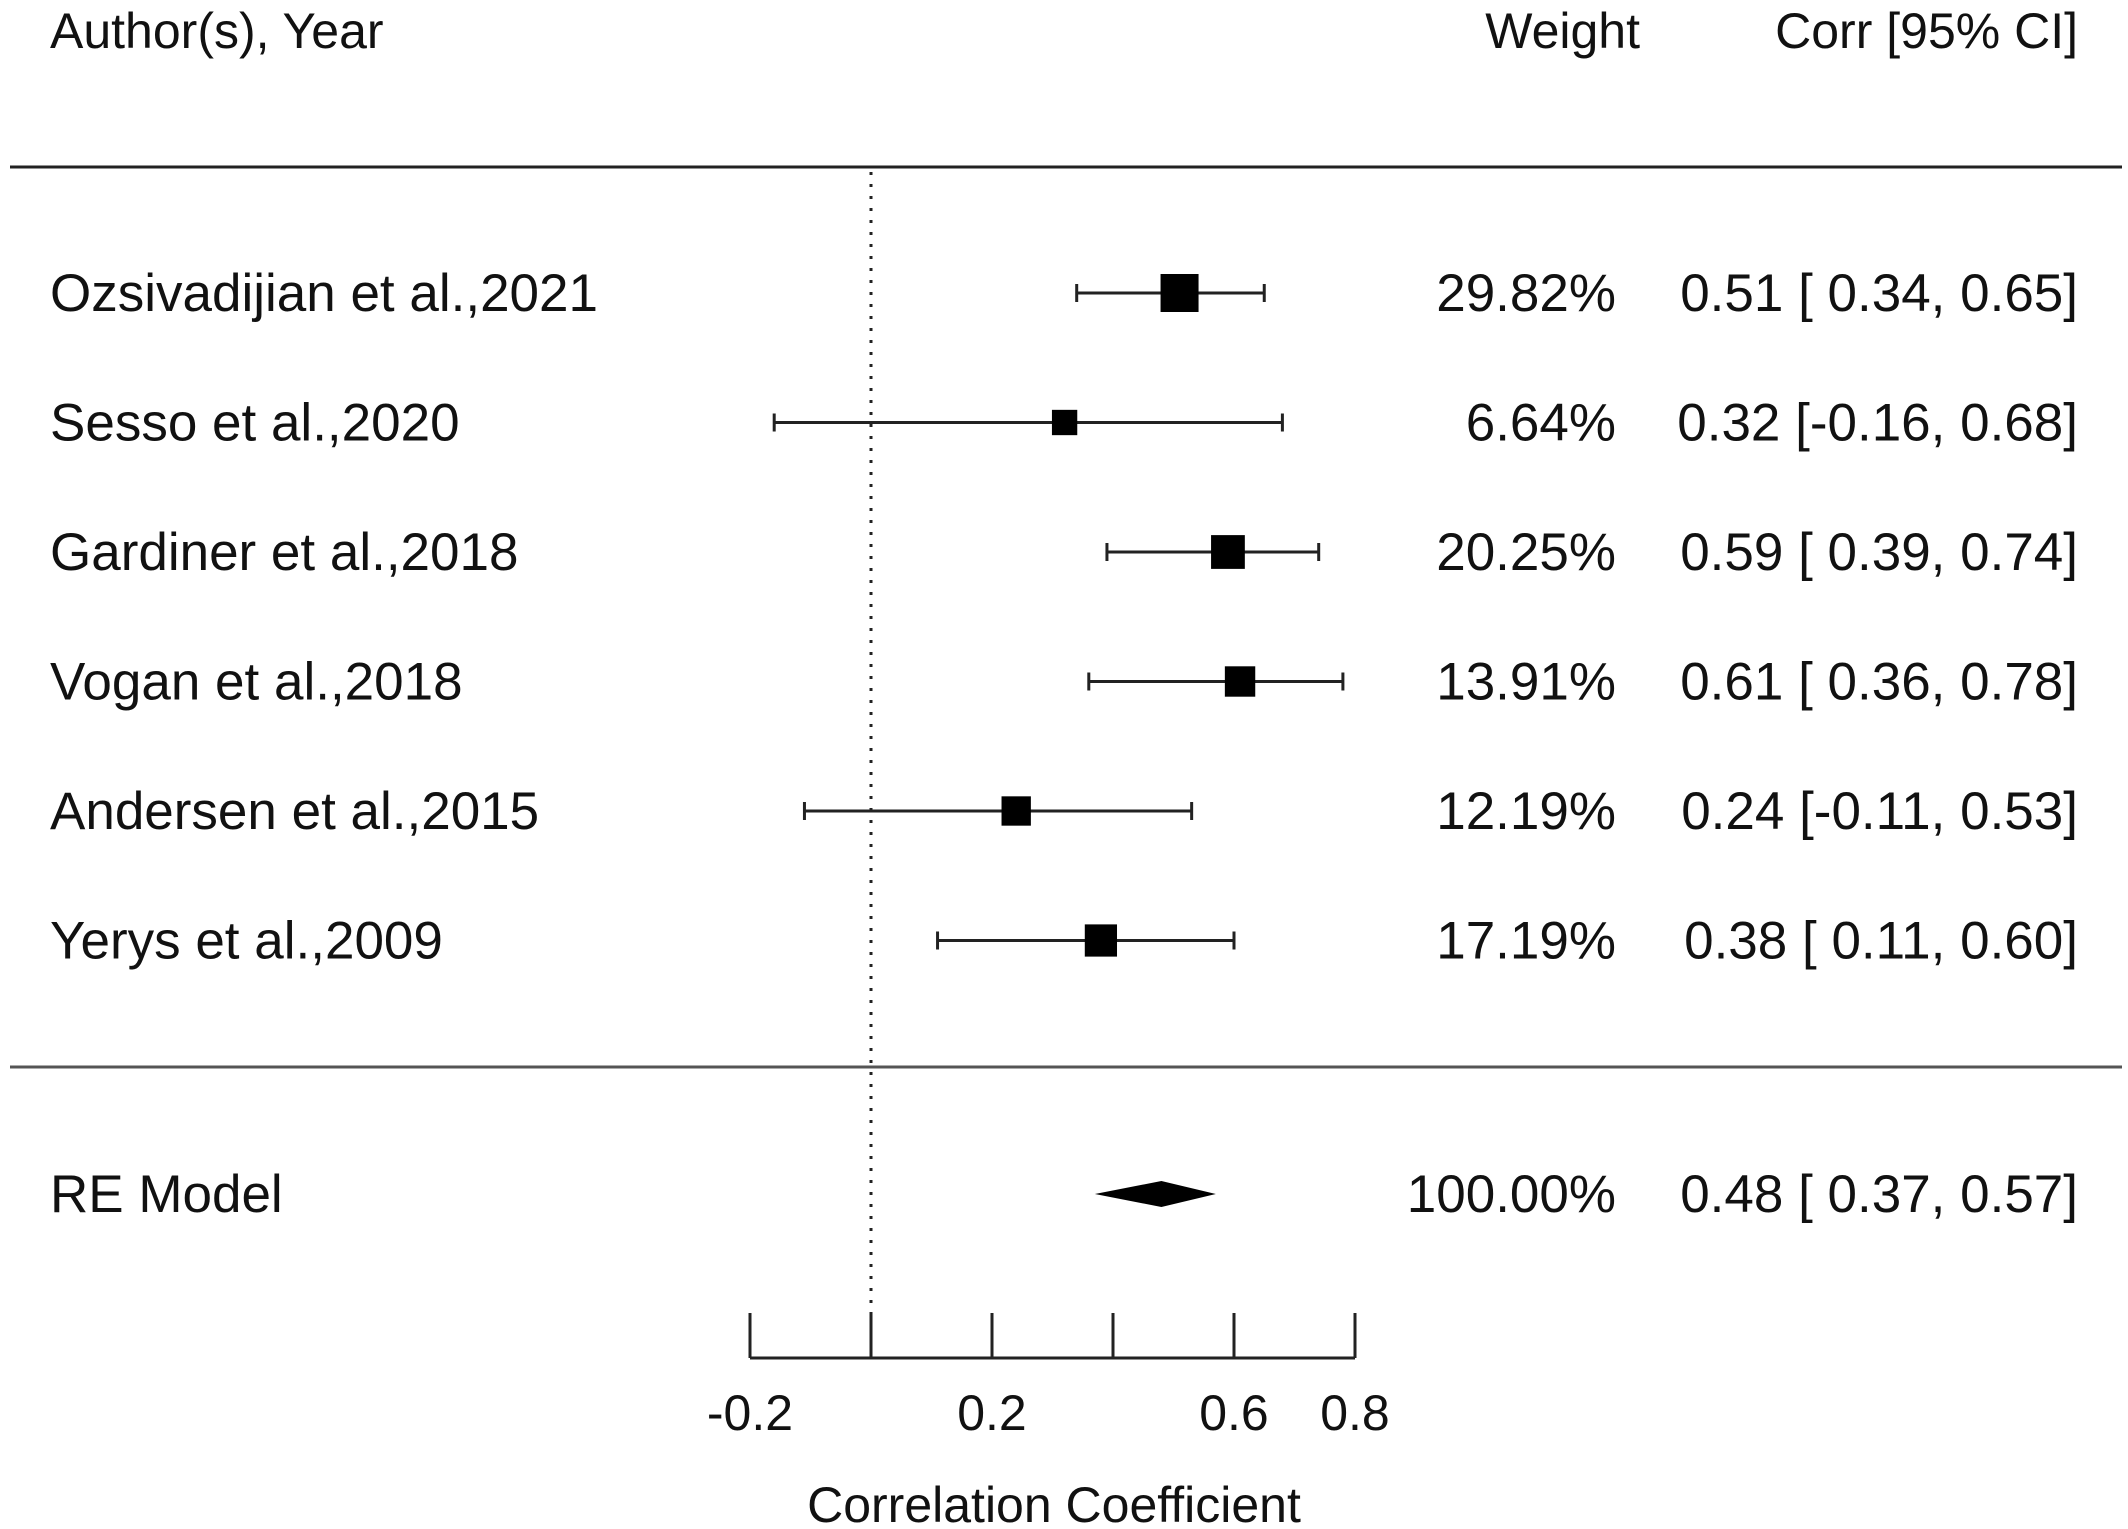 The image size is (2128, 1529). I want to click on x-tick-label: 0.8, so click(1355, 1413).